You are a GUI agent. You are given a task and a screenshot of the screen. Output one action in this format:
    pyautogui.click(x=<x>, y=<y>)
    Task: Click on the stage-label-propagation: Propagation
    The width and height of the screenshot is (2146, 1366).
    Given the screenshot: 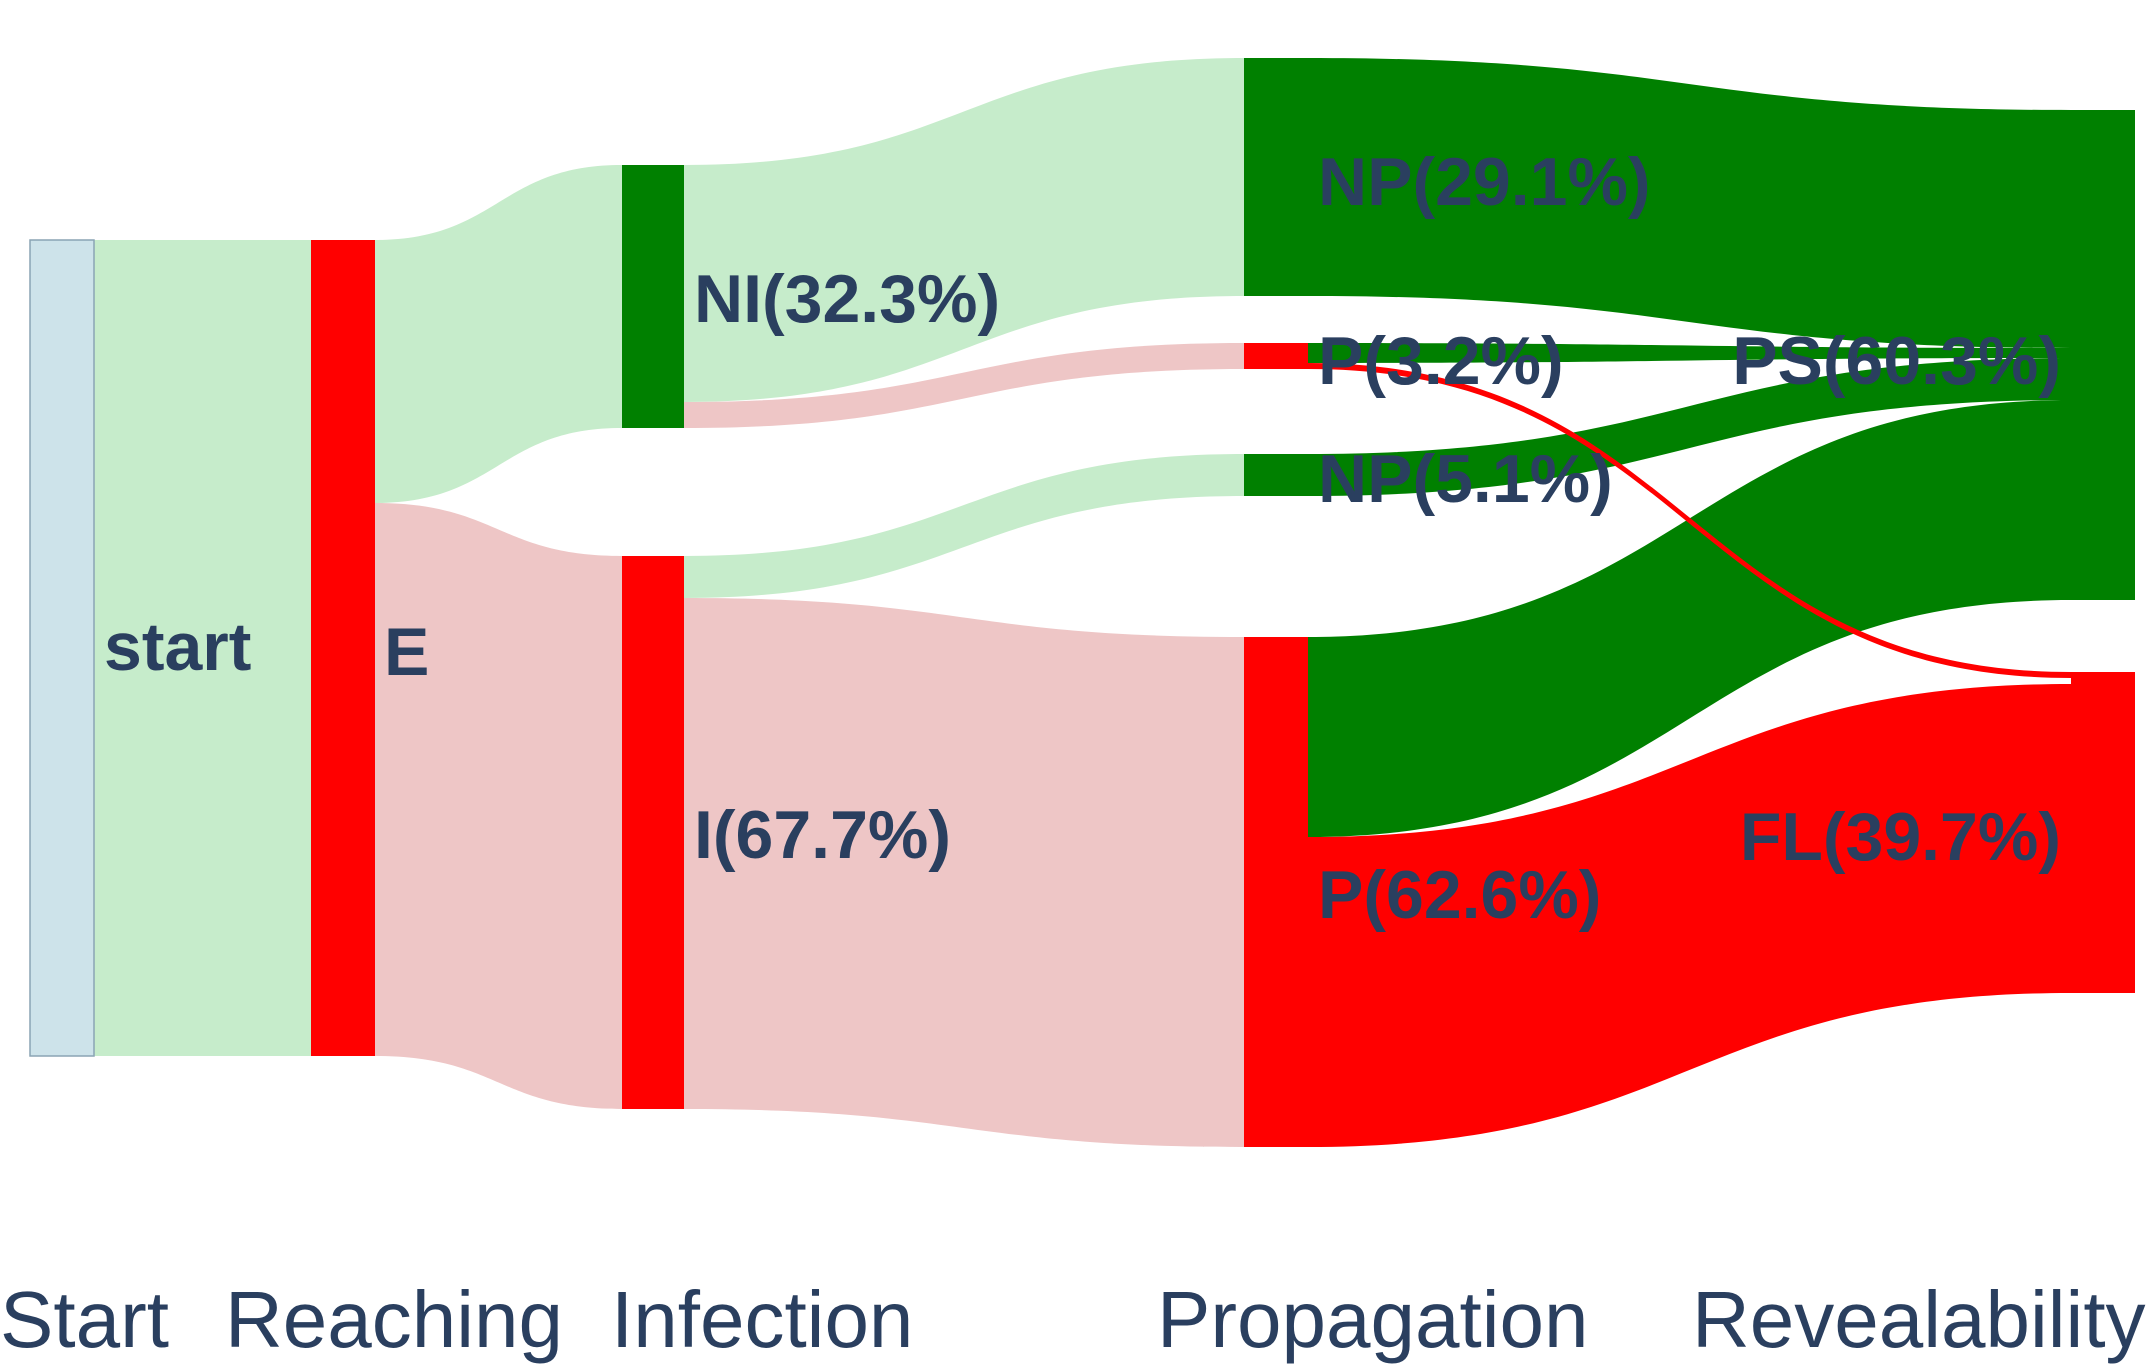 What is the action you would take?
    pyautogui.click(x=1372, y=1319)
    